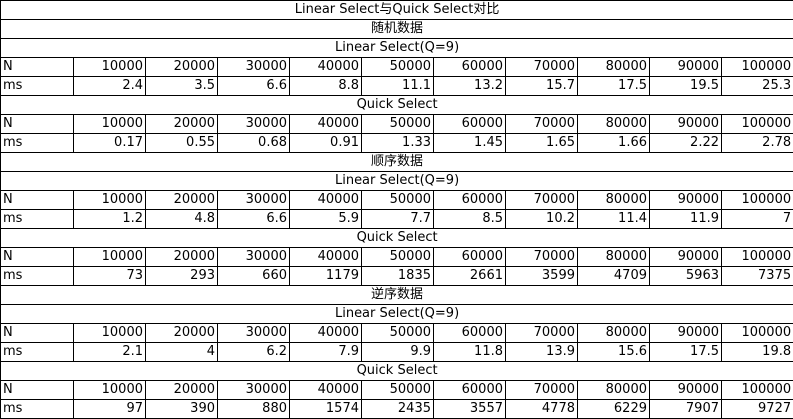  What do you see at coordinates (685, 219) in the screenshot?
I see `ms-value-cell: 11.9` at bounding box center [685, 219].